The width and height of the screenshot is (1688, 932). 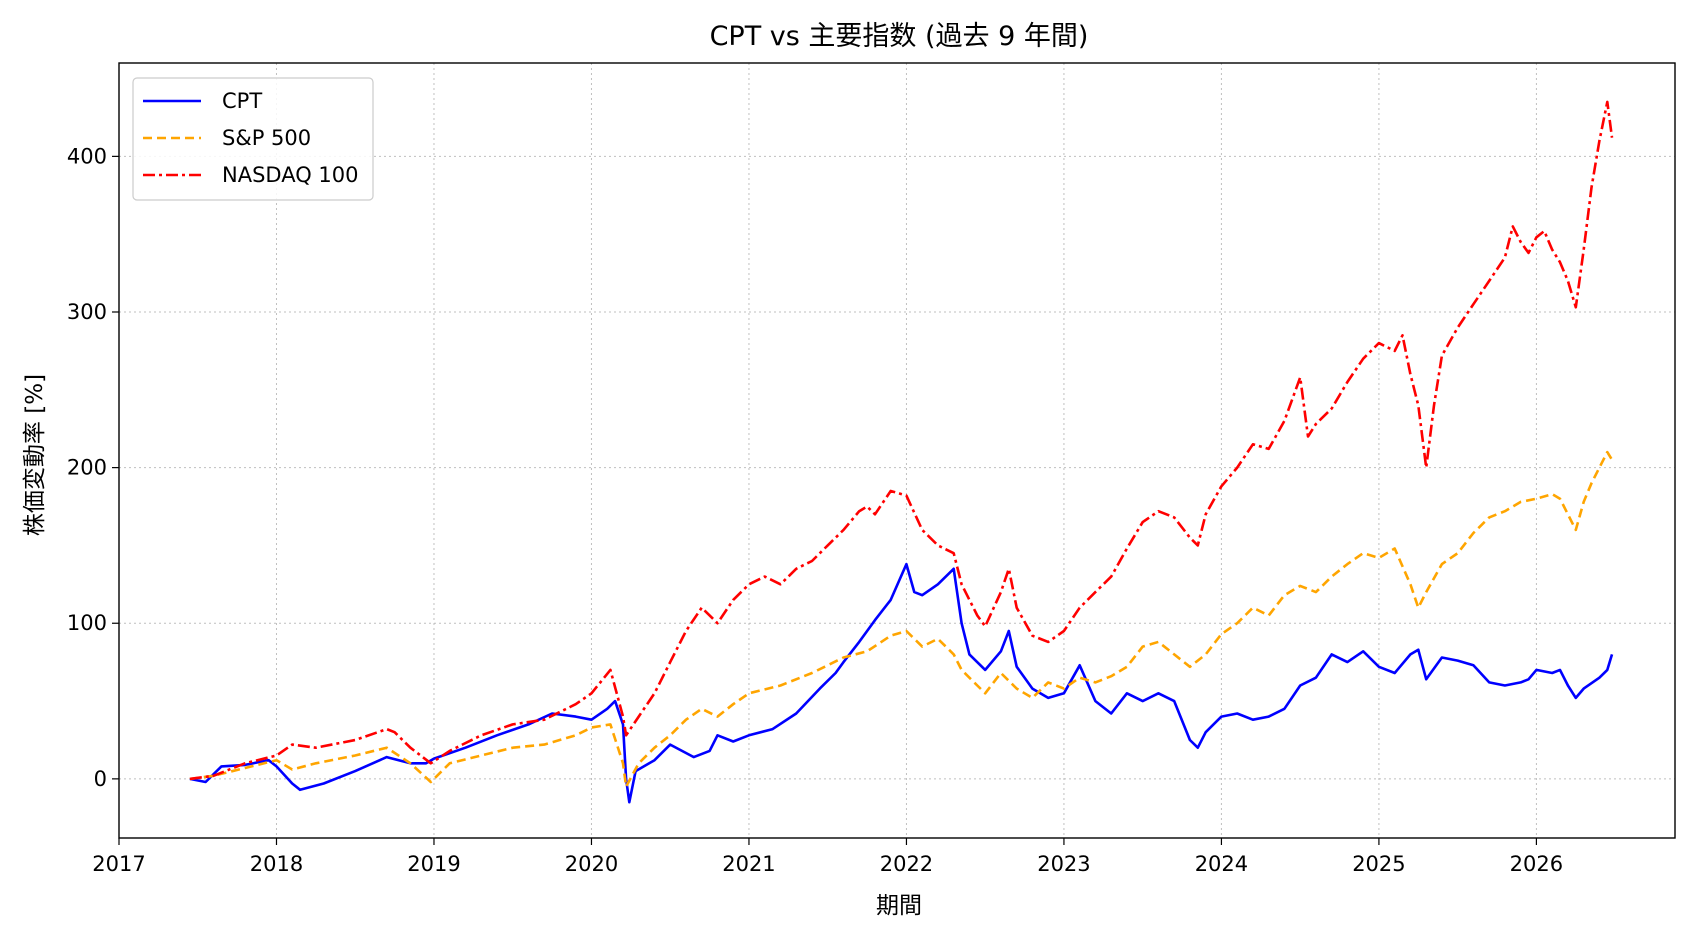 I want to click on x-axis-label: 期間, so click(x=899, y=906).